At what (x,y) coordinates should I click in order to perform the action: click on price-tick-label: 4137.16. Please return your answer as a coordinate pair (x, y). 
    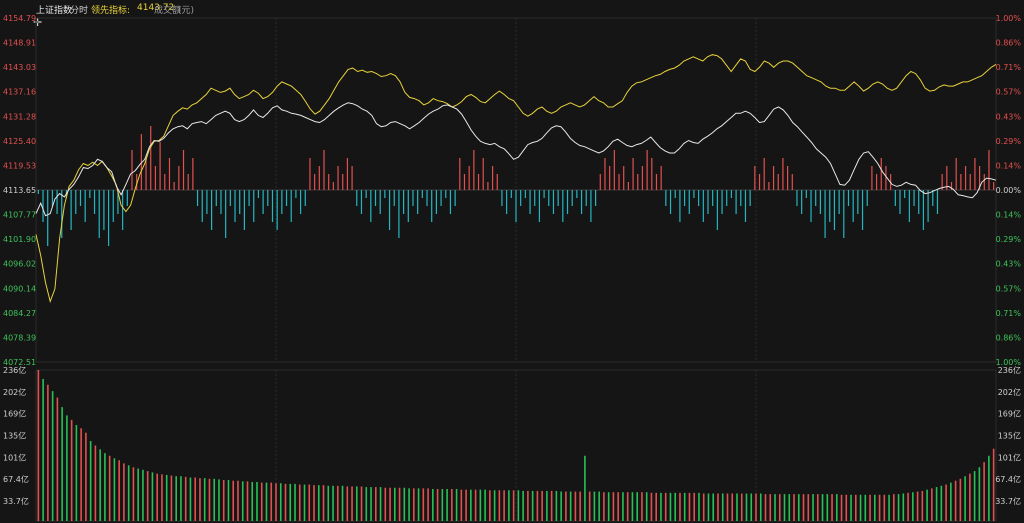
    Looking at the image, I should click on (19, 92).